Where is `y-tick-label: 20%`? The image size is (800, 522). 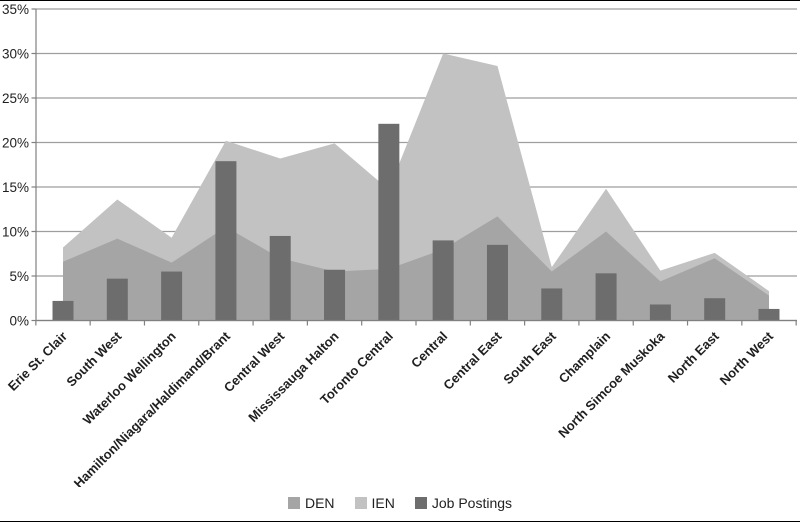
y-tick-label: 20% is located at coordinates (15, 143).